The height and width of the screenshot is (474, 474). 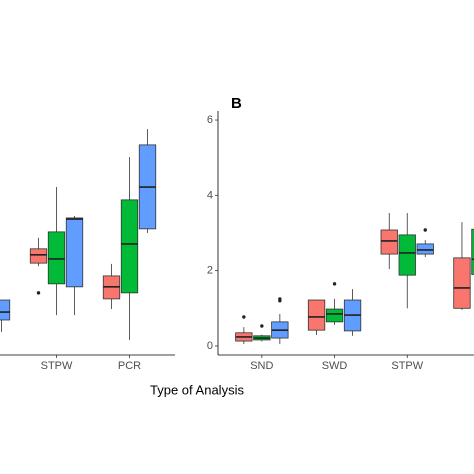 What do you see at coordinates (129, 366) in the screenshot?
I see `x-tick-label: PCR` at bounding box center [129, 366].